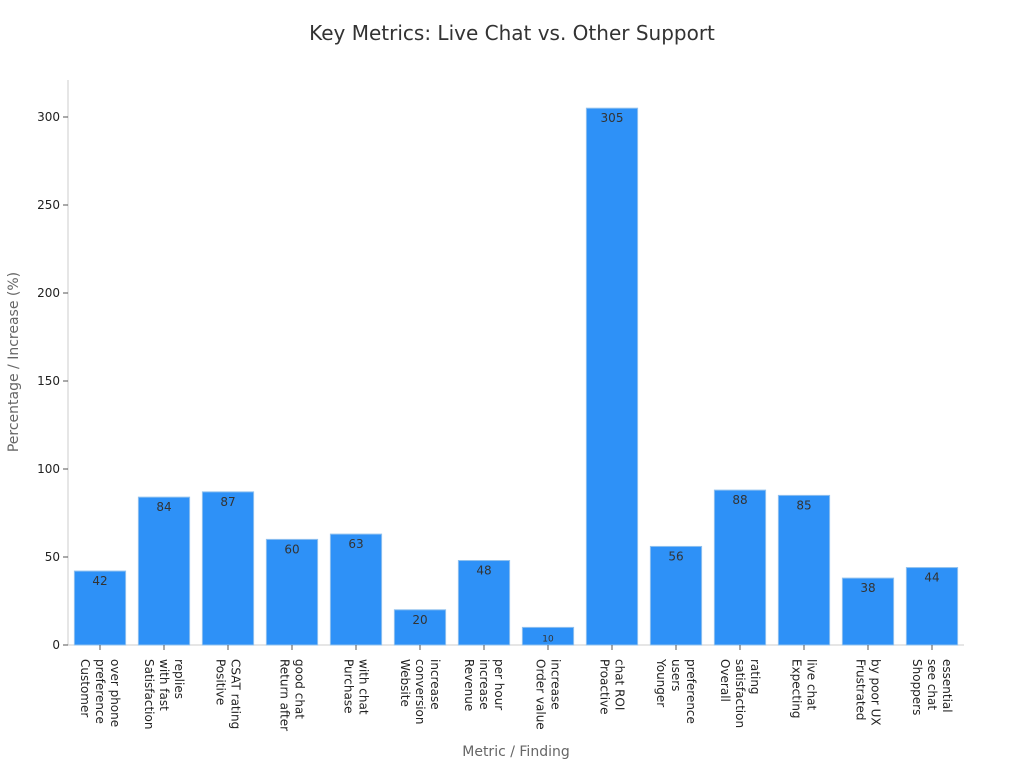 The width and height of the screenshot is (1024, 768). Describe the element at coordinates (797, 689) in the screenshot. I see `x-tick-label-line: Expecting` at that location.